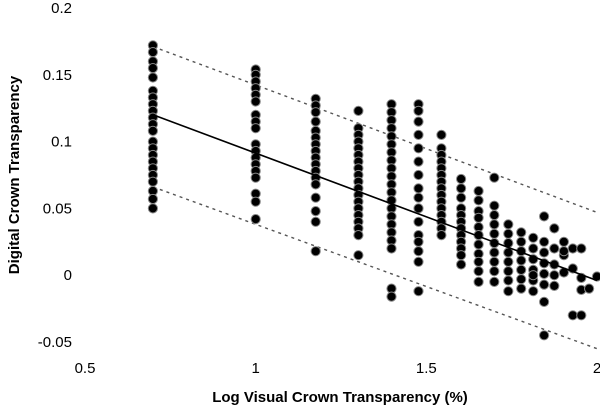 This screenshot has width=600, height=413. Describe the element at coordinates (340, 397) in the screenshot. I see `x-axis-label: Log Visual Crown Transparency (%)` at that location.